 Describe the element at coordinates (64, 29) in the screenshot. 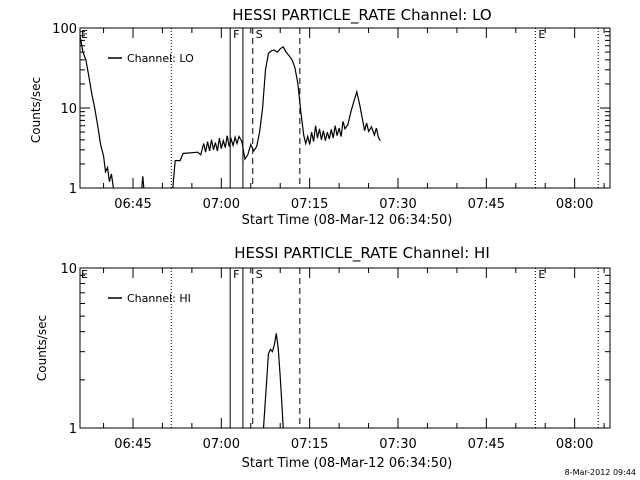

I see `y-tick-label: 100` at that location.